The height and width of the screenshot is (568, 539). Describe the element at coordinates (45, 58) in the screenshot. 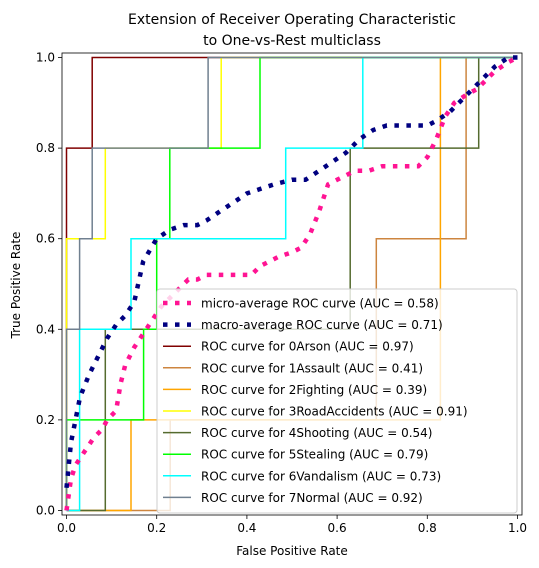

I see `y-tick-label-5: 1.0` at that location.